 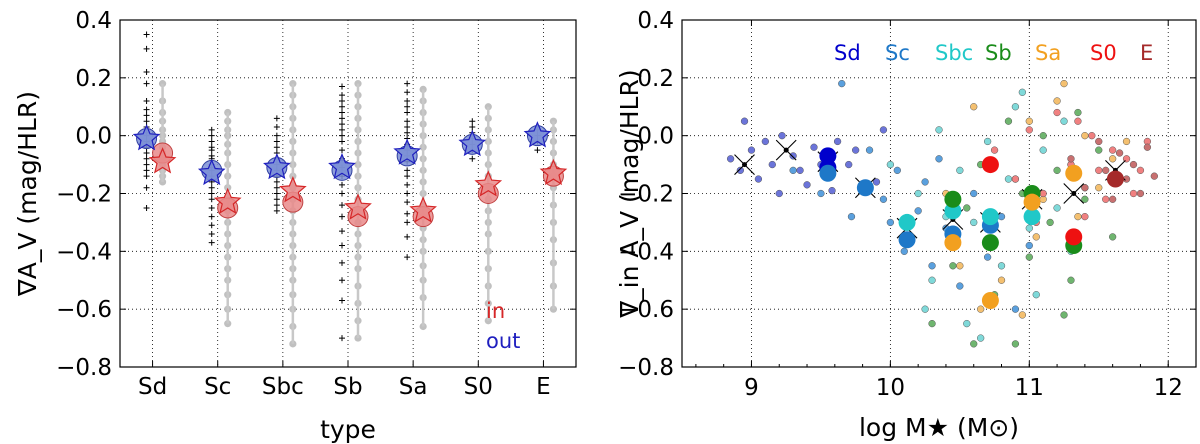 I want to click on left-xtick-label: Sa, so click(x=413, y=387).